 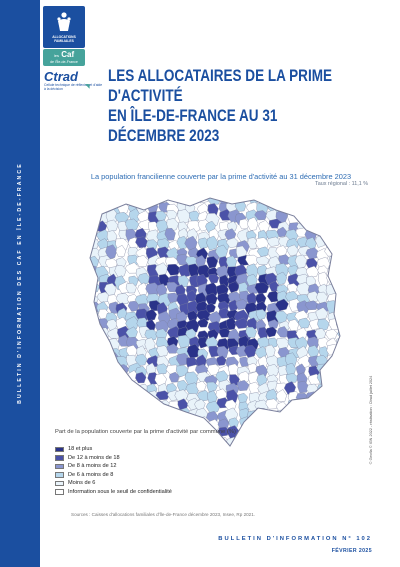 I want to click on legend-item: De 6 à moins de 8, so click(x=155, y=475).